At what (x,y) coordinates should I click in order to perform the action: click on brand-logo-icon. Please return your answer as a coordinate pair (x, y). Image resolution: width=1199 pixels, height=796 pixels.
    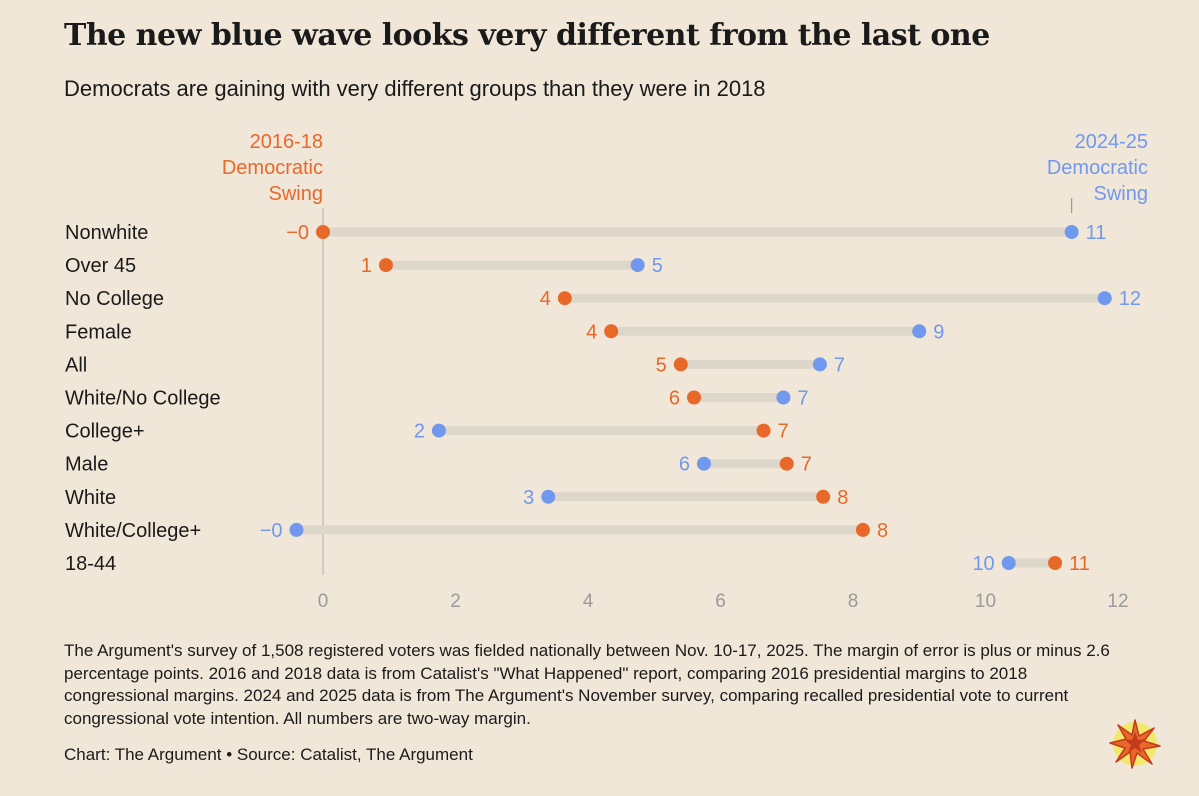
    Looking at the image, I should click on (1135, 744).